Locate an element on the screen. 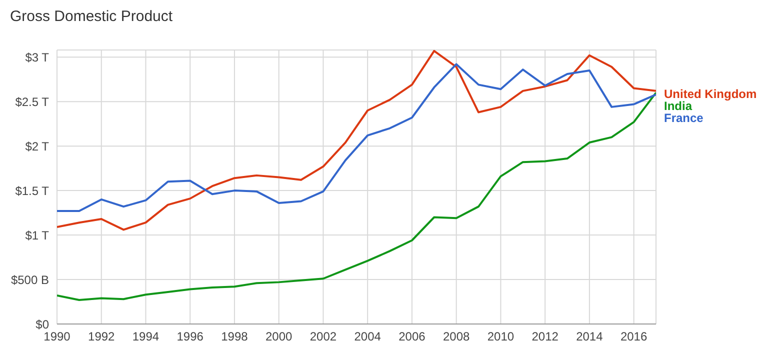 This screenshot has height=349, width=780. y-tick-label: $1 T is located at coordinates (37, 235).